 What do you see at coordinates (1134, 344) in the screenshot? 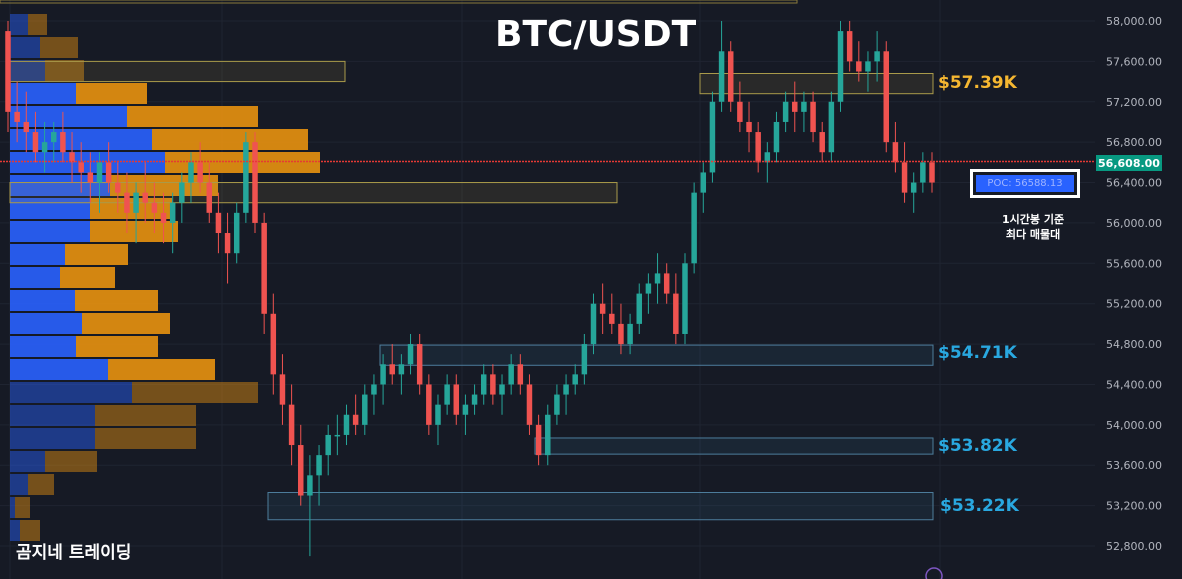
I see `price-tick-label: 54,800.00` at bounding box center [1134, 344].